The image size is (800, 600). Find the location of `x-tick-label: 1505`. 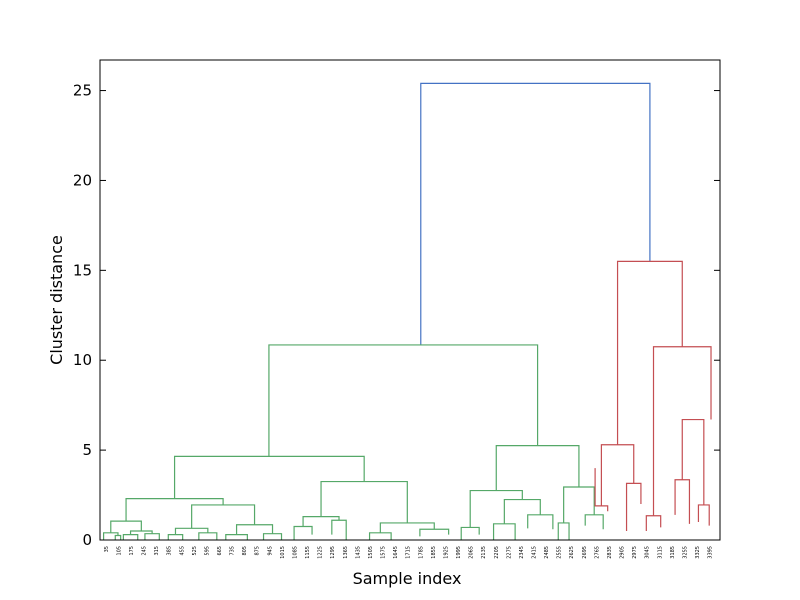

x-tick-label: 1505 is located at coordinates (371, 552).